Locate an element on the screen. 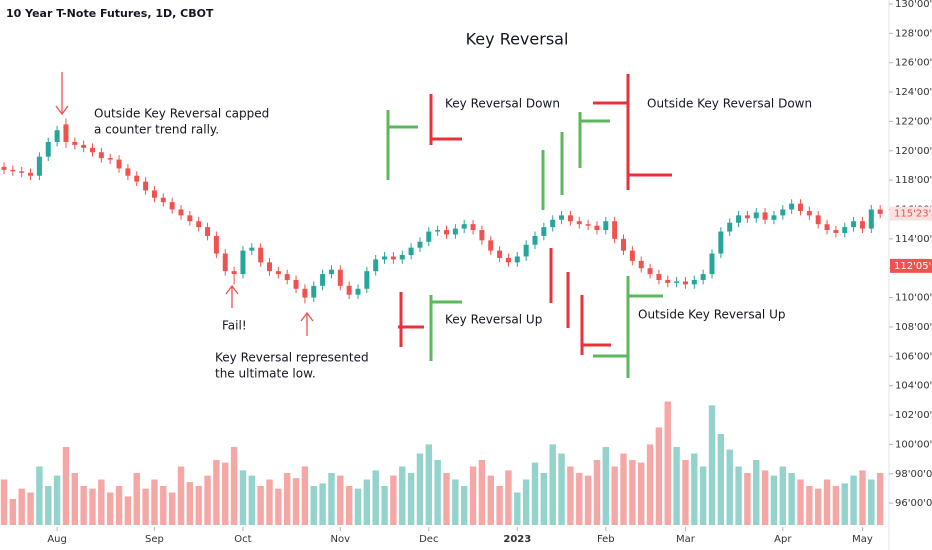  y-tick-label: 118'00'0 is located at coordinates (913, 180).